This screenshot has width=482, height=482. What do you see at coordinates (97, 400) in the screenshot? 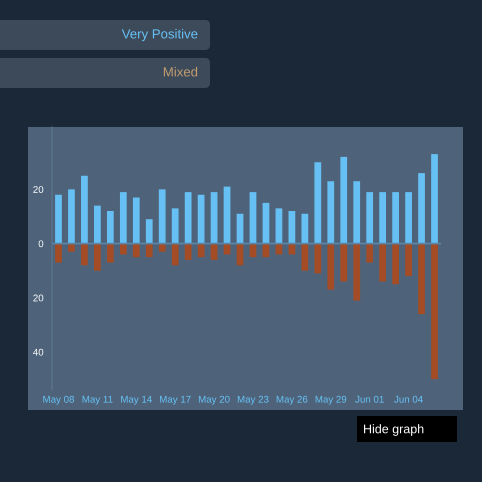
I see `x-tick-label: May 11` at bounding box center [97, 400].